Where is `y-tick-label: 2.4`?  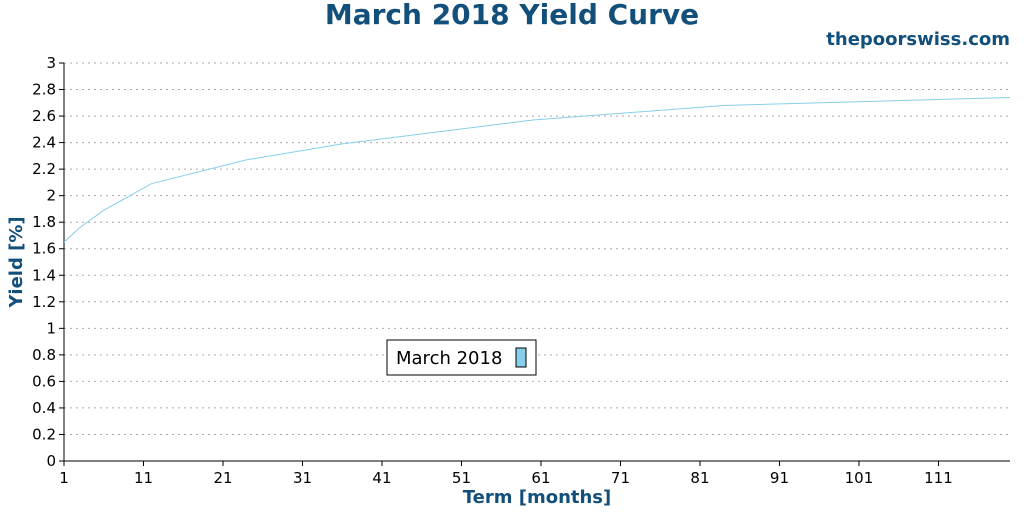
y-tick-label: 2.4 is located at coordinates (44, 143).